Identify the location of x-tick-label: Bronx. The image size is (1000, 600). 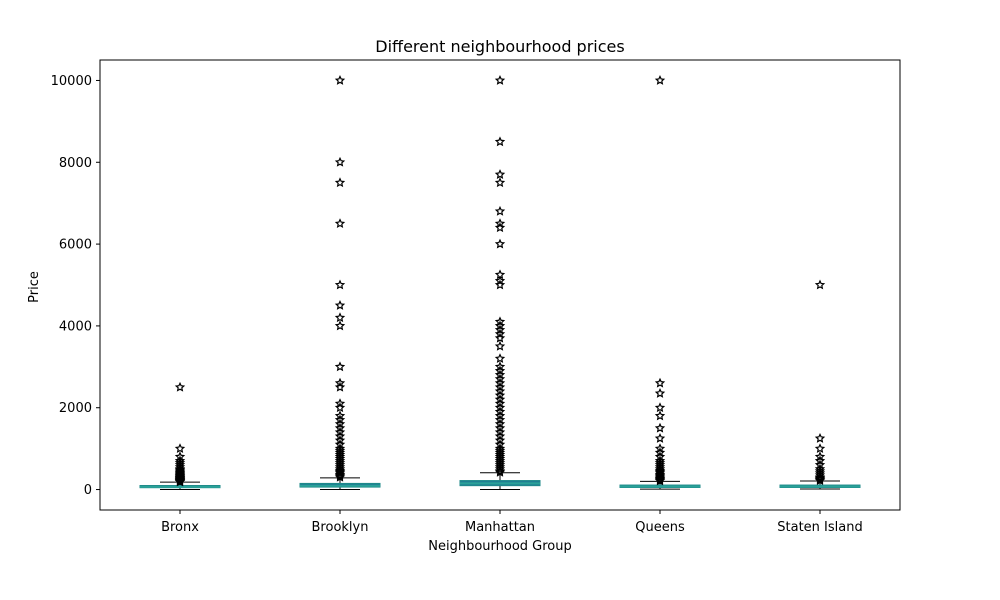
(180, 527).